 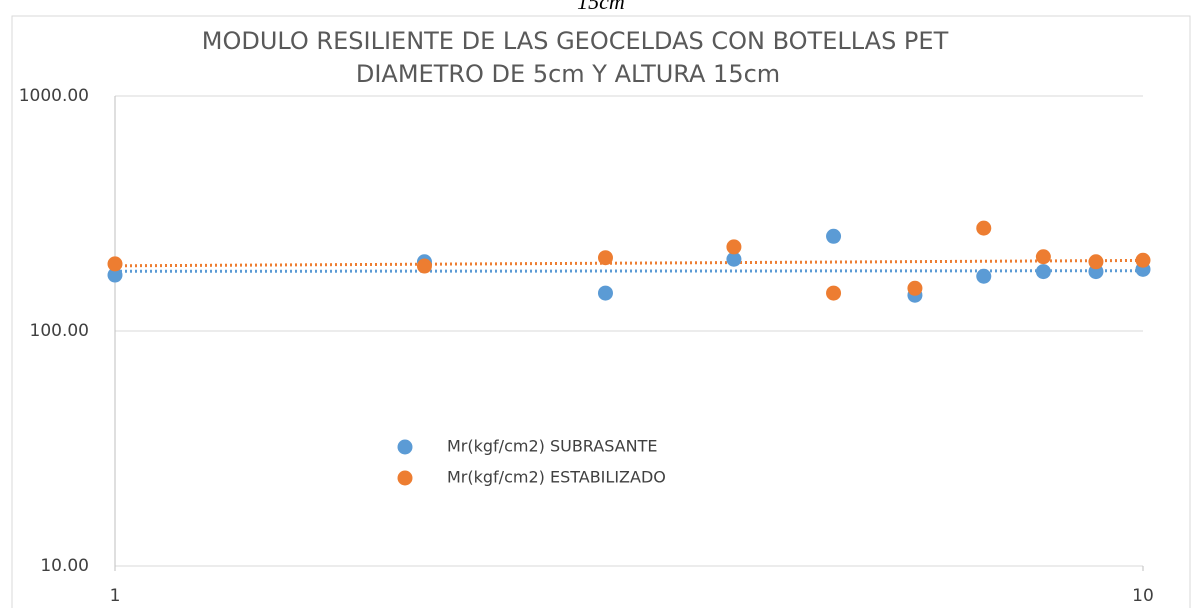 I want to click on y-tick-label: 10.00, so click(x=64, y=566).